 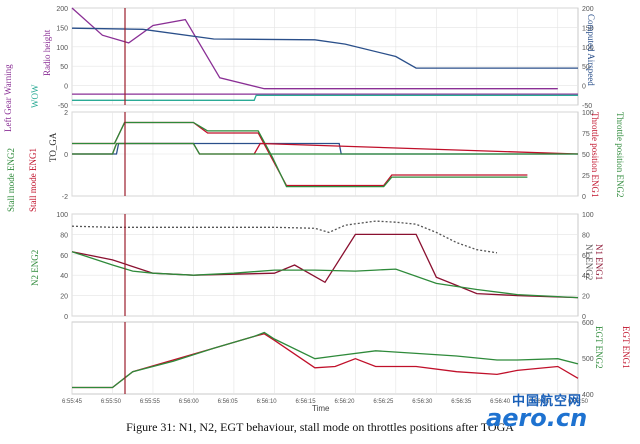 What do you see at coordinates (422, 402) in the screenshot?
I see `x-tick-label: 6:56:30` at bounding box center [422, 402].